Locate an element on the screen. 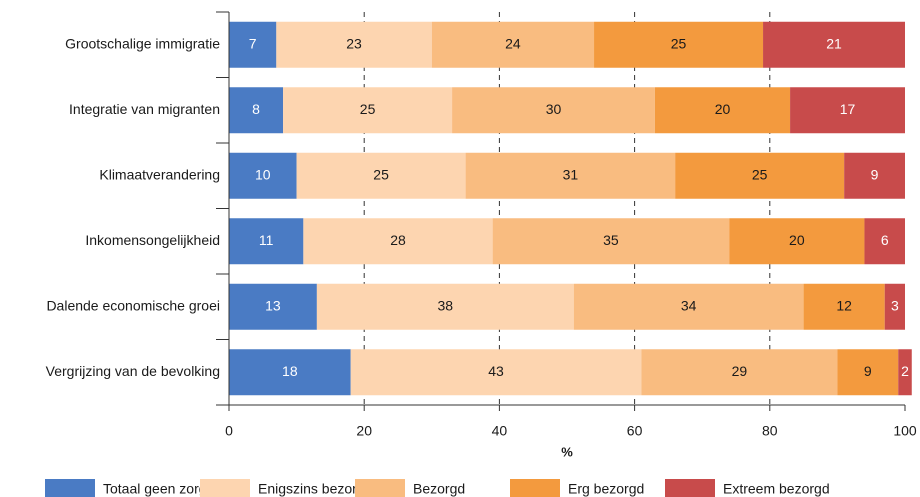  category-label: Integratie van migranten is located at coordinates (144, 109).